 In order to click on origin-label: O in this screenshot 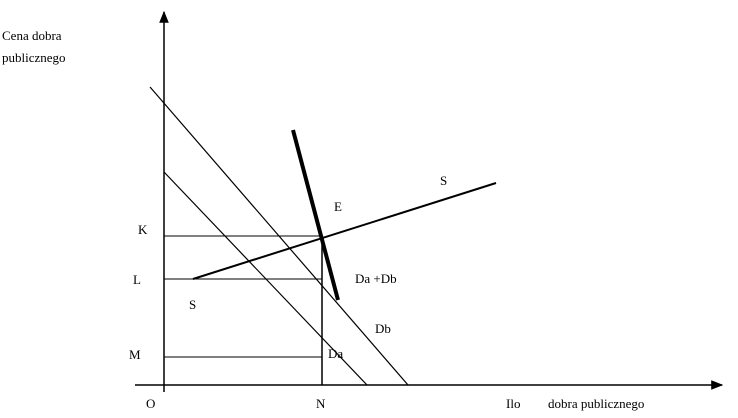, I will do `click(150, 403)`.